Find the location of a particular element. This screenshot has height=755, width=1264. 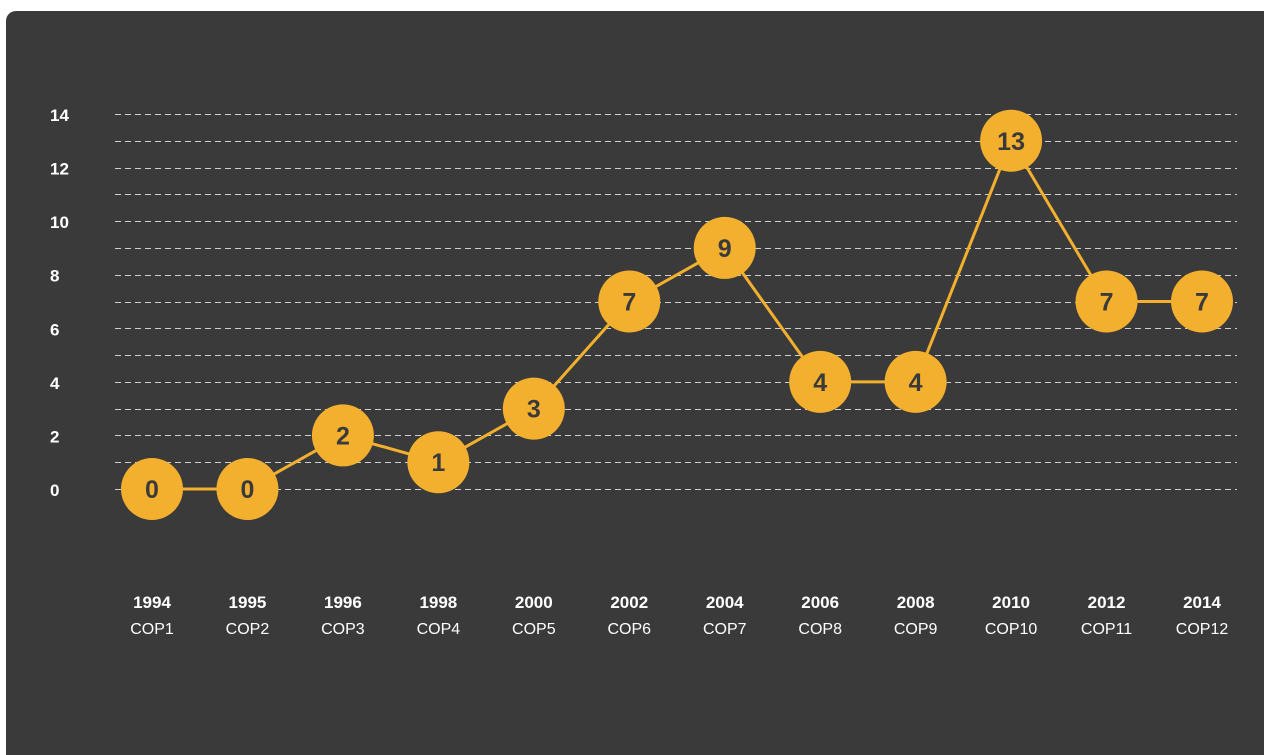

x-tick-year-label: 1994 is located at coordinates (152, 602).